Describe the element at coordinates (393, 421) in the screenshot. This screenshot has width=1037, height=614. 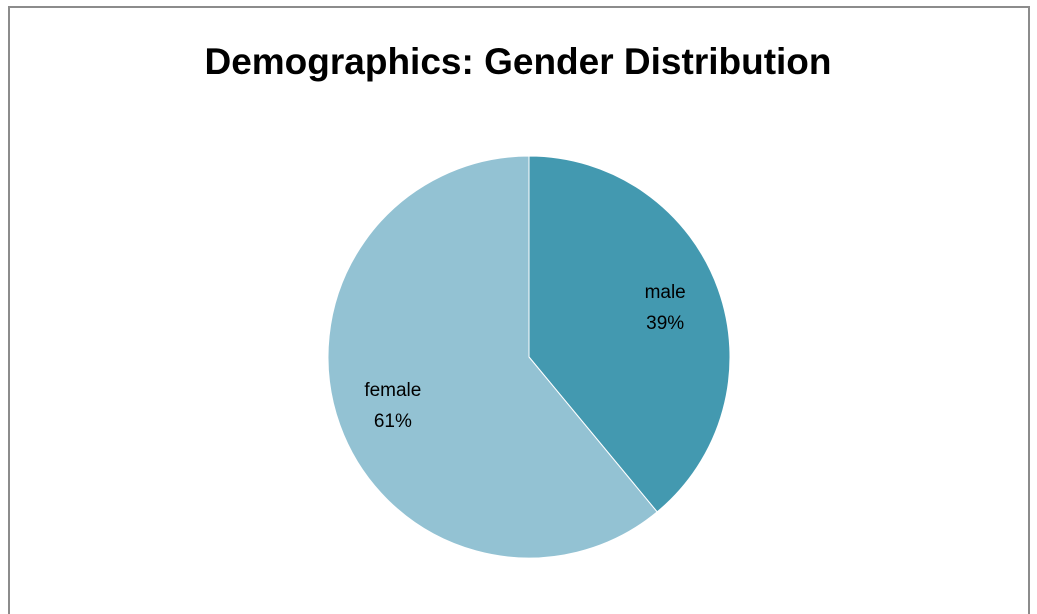
I see `slice-value-label: 61%` at that location.